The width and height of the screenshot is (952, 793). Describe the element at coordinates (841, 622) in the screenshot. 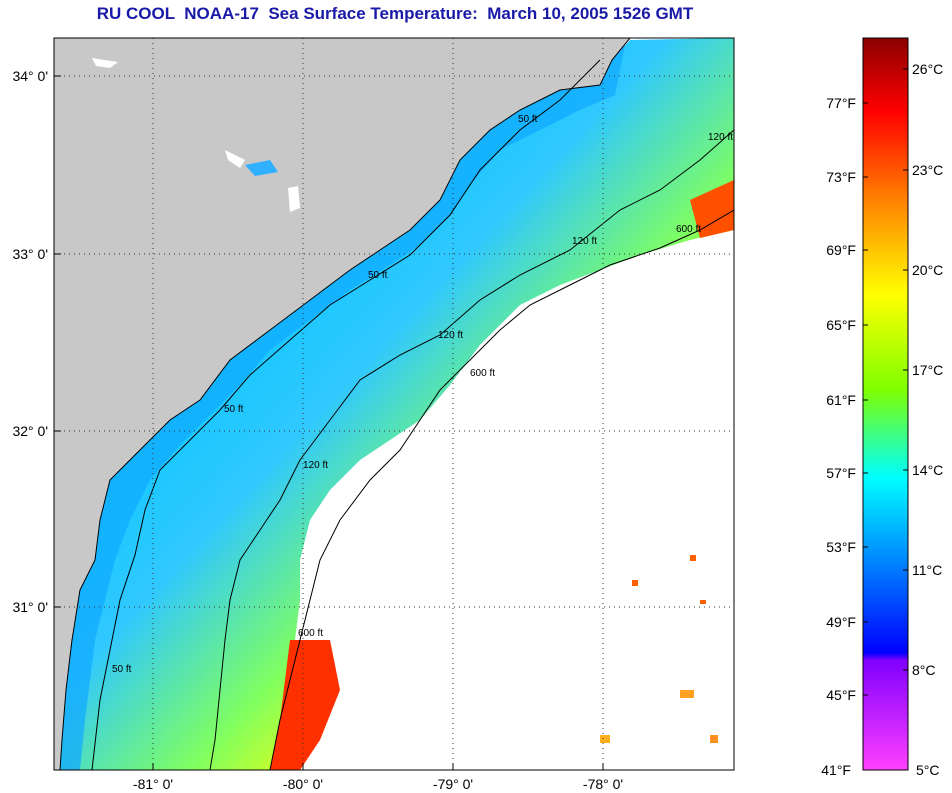

I see `colorbar-f-label: 49°F` at that location.